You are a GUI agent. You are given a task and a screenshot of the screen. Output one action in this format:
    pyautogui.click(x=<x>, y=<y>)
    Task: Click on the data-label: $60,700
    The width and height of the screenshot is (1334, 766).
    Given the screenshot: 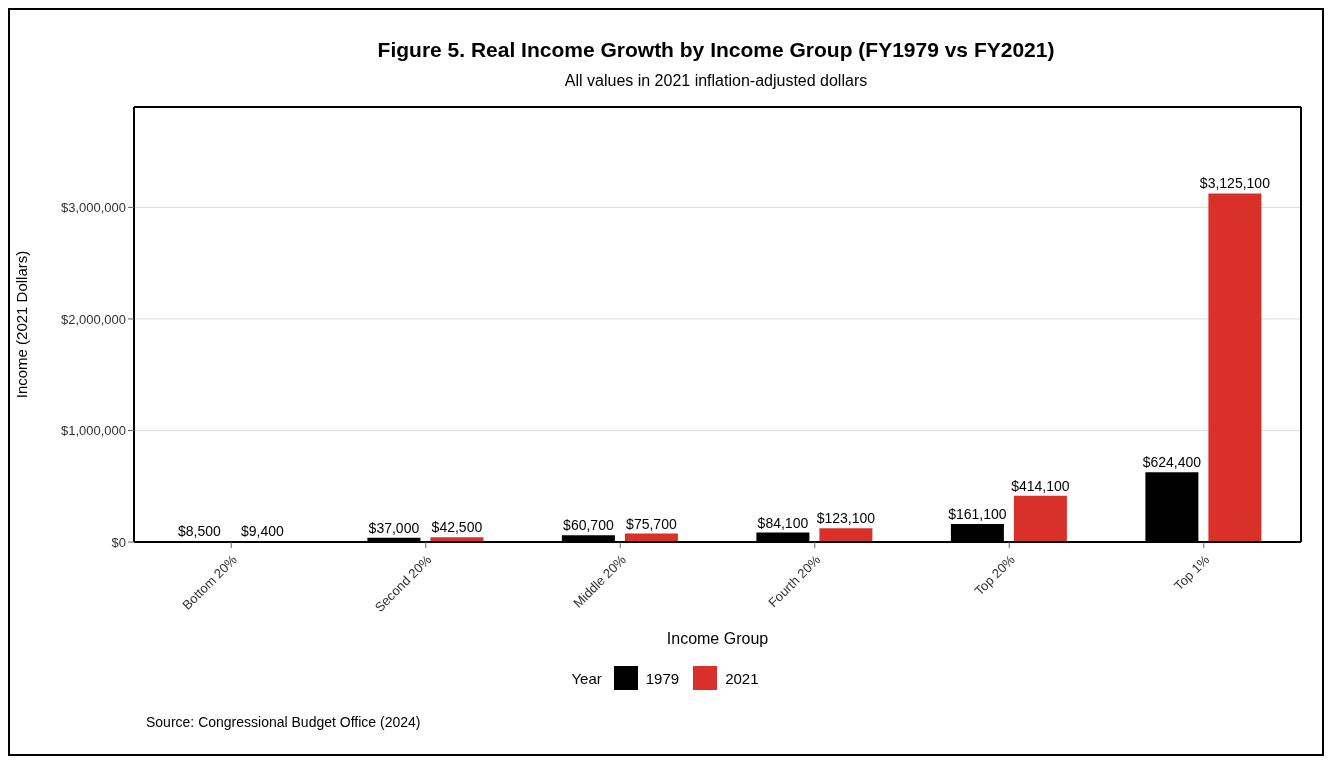 What is the action you would take?
    pyautogui.click(x=588, y=525)
    